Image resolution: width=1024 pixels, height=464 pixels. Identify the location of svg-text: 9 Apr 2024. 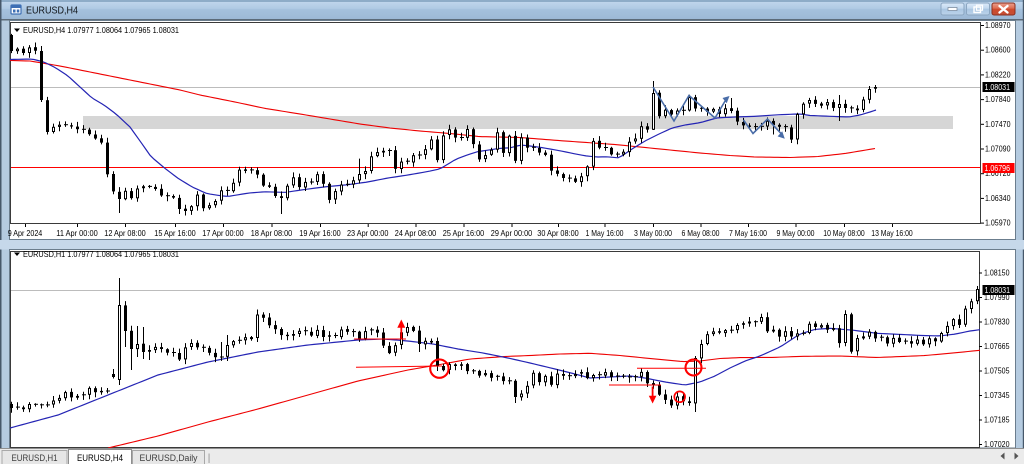
(25, 233).